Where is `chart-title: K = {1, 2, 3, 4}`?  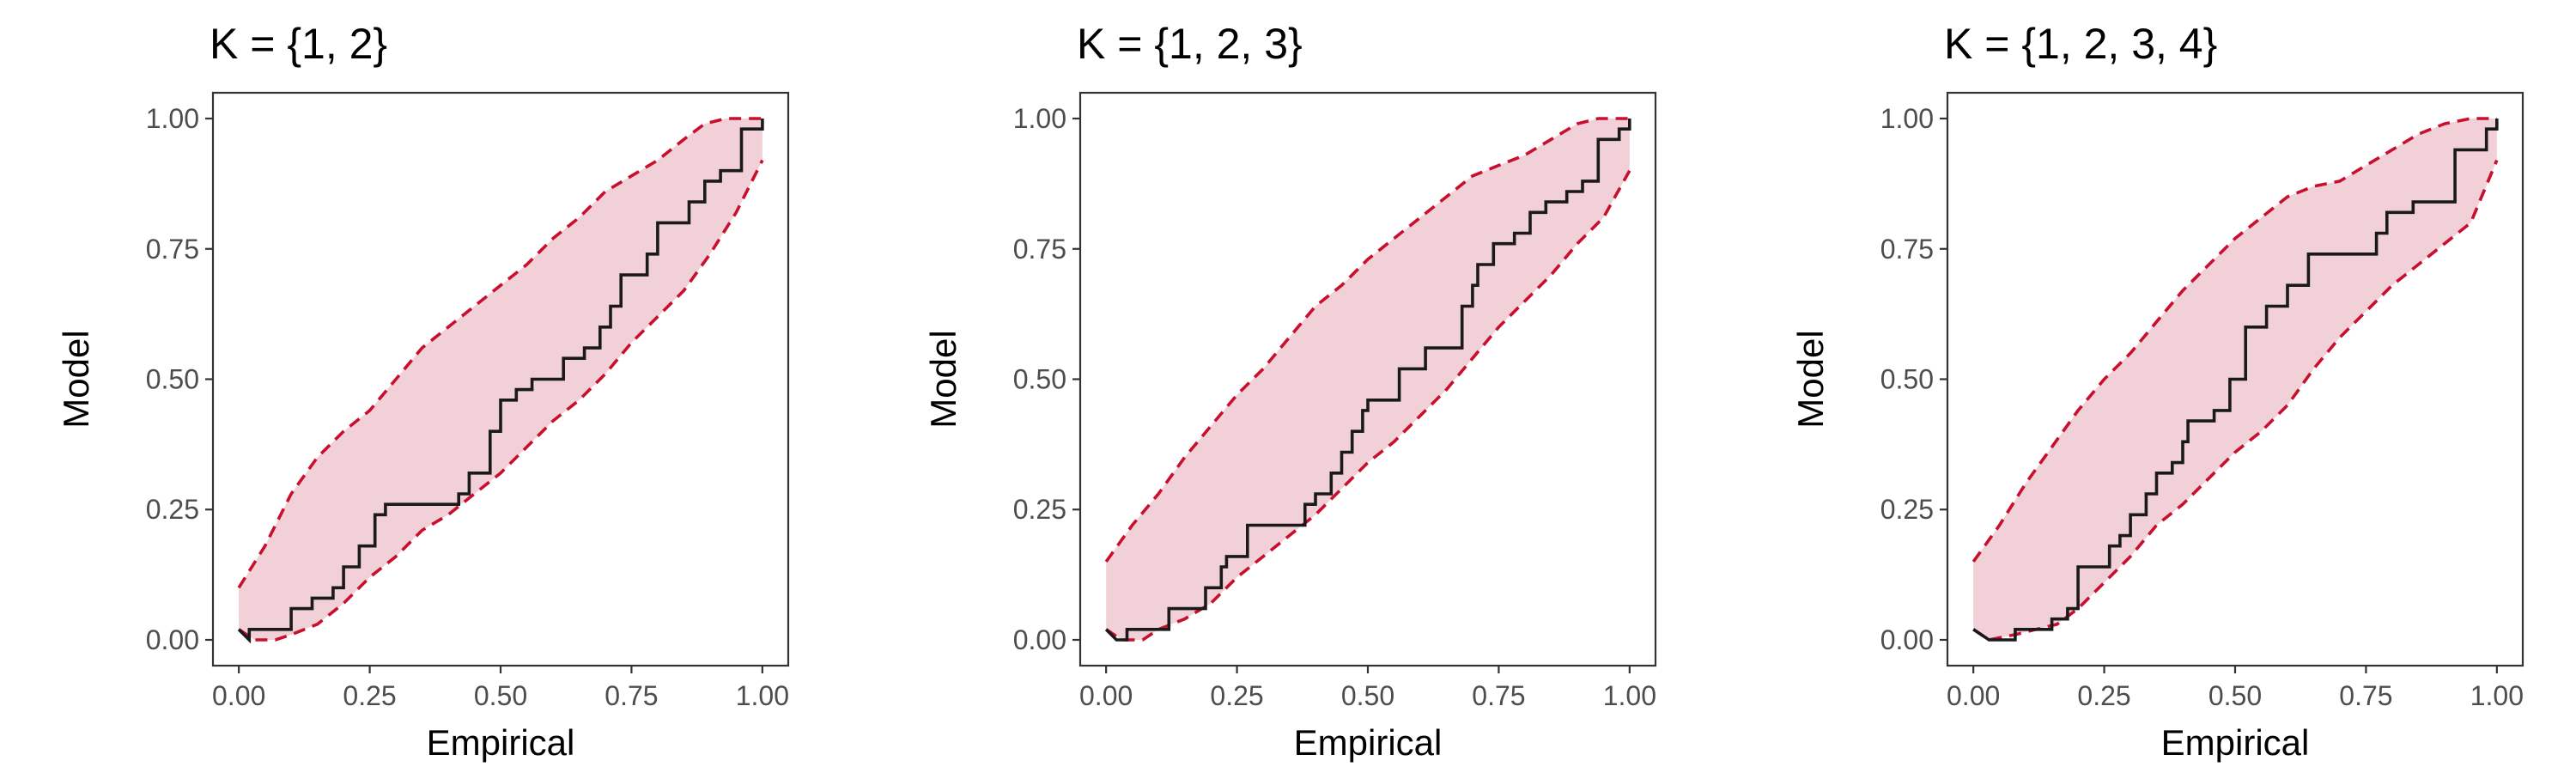
chart-title: K = {1, 2, 3, 4} is located at coordinates (2080, 44).